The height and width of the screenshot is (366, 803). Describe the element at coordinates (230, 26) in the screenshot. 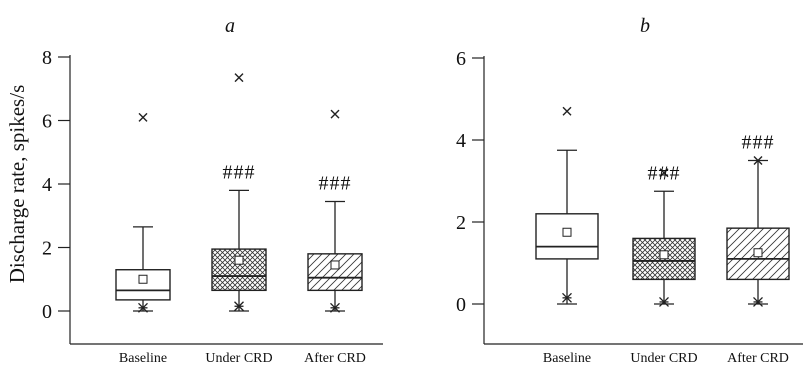

I see `panel-label: a` at that location.